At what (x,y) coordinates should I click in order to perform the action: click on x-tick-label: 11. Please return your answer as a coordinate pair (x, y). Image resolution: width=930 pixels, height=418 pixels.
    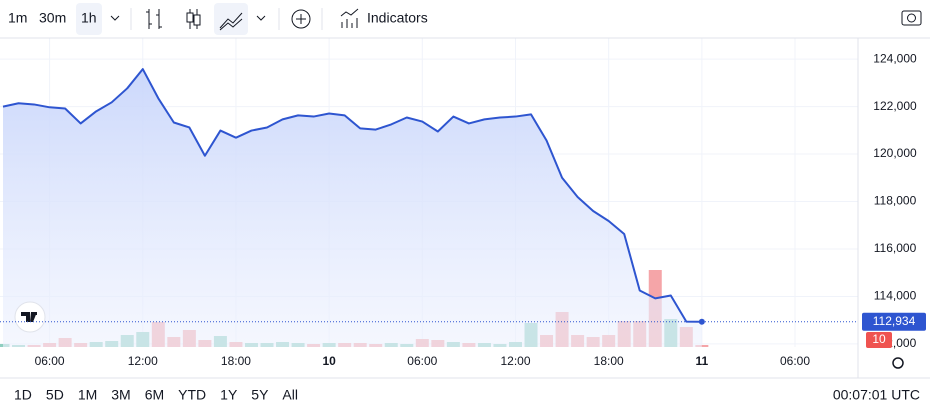
    Looking at the image, I should click on (702, 361).